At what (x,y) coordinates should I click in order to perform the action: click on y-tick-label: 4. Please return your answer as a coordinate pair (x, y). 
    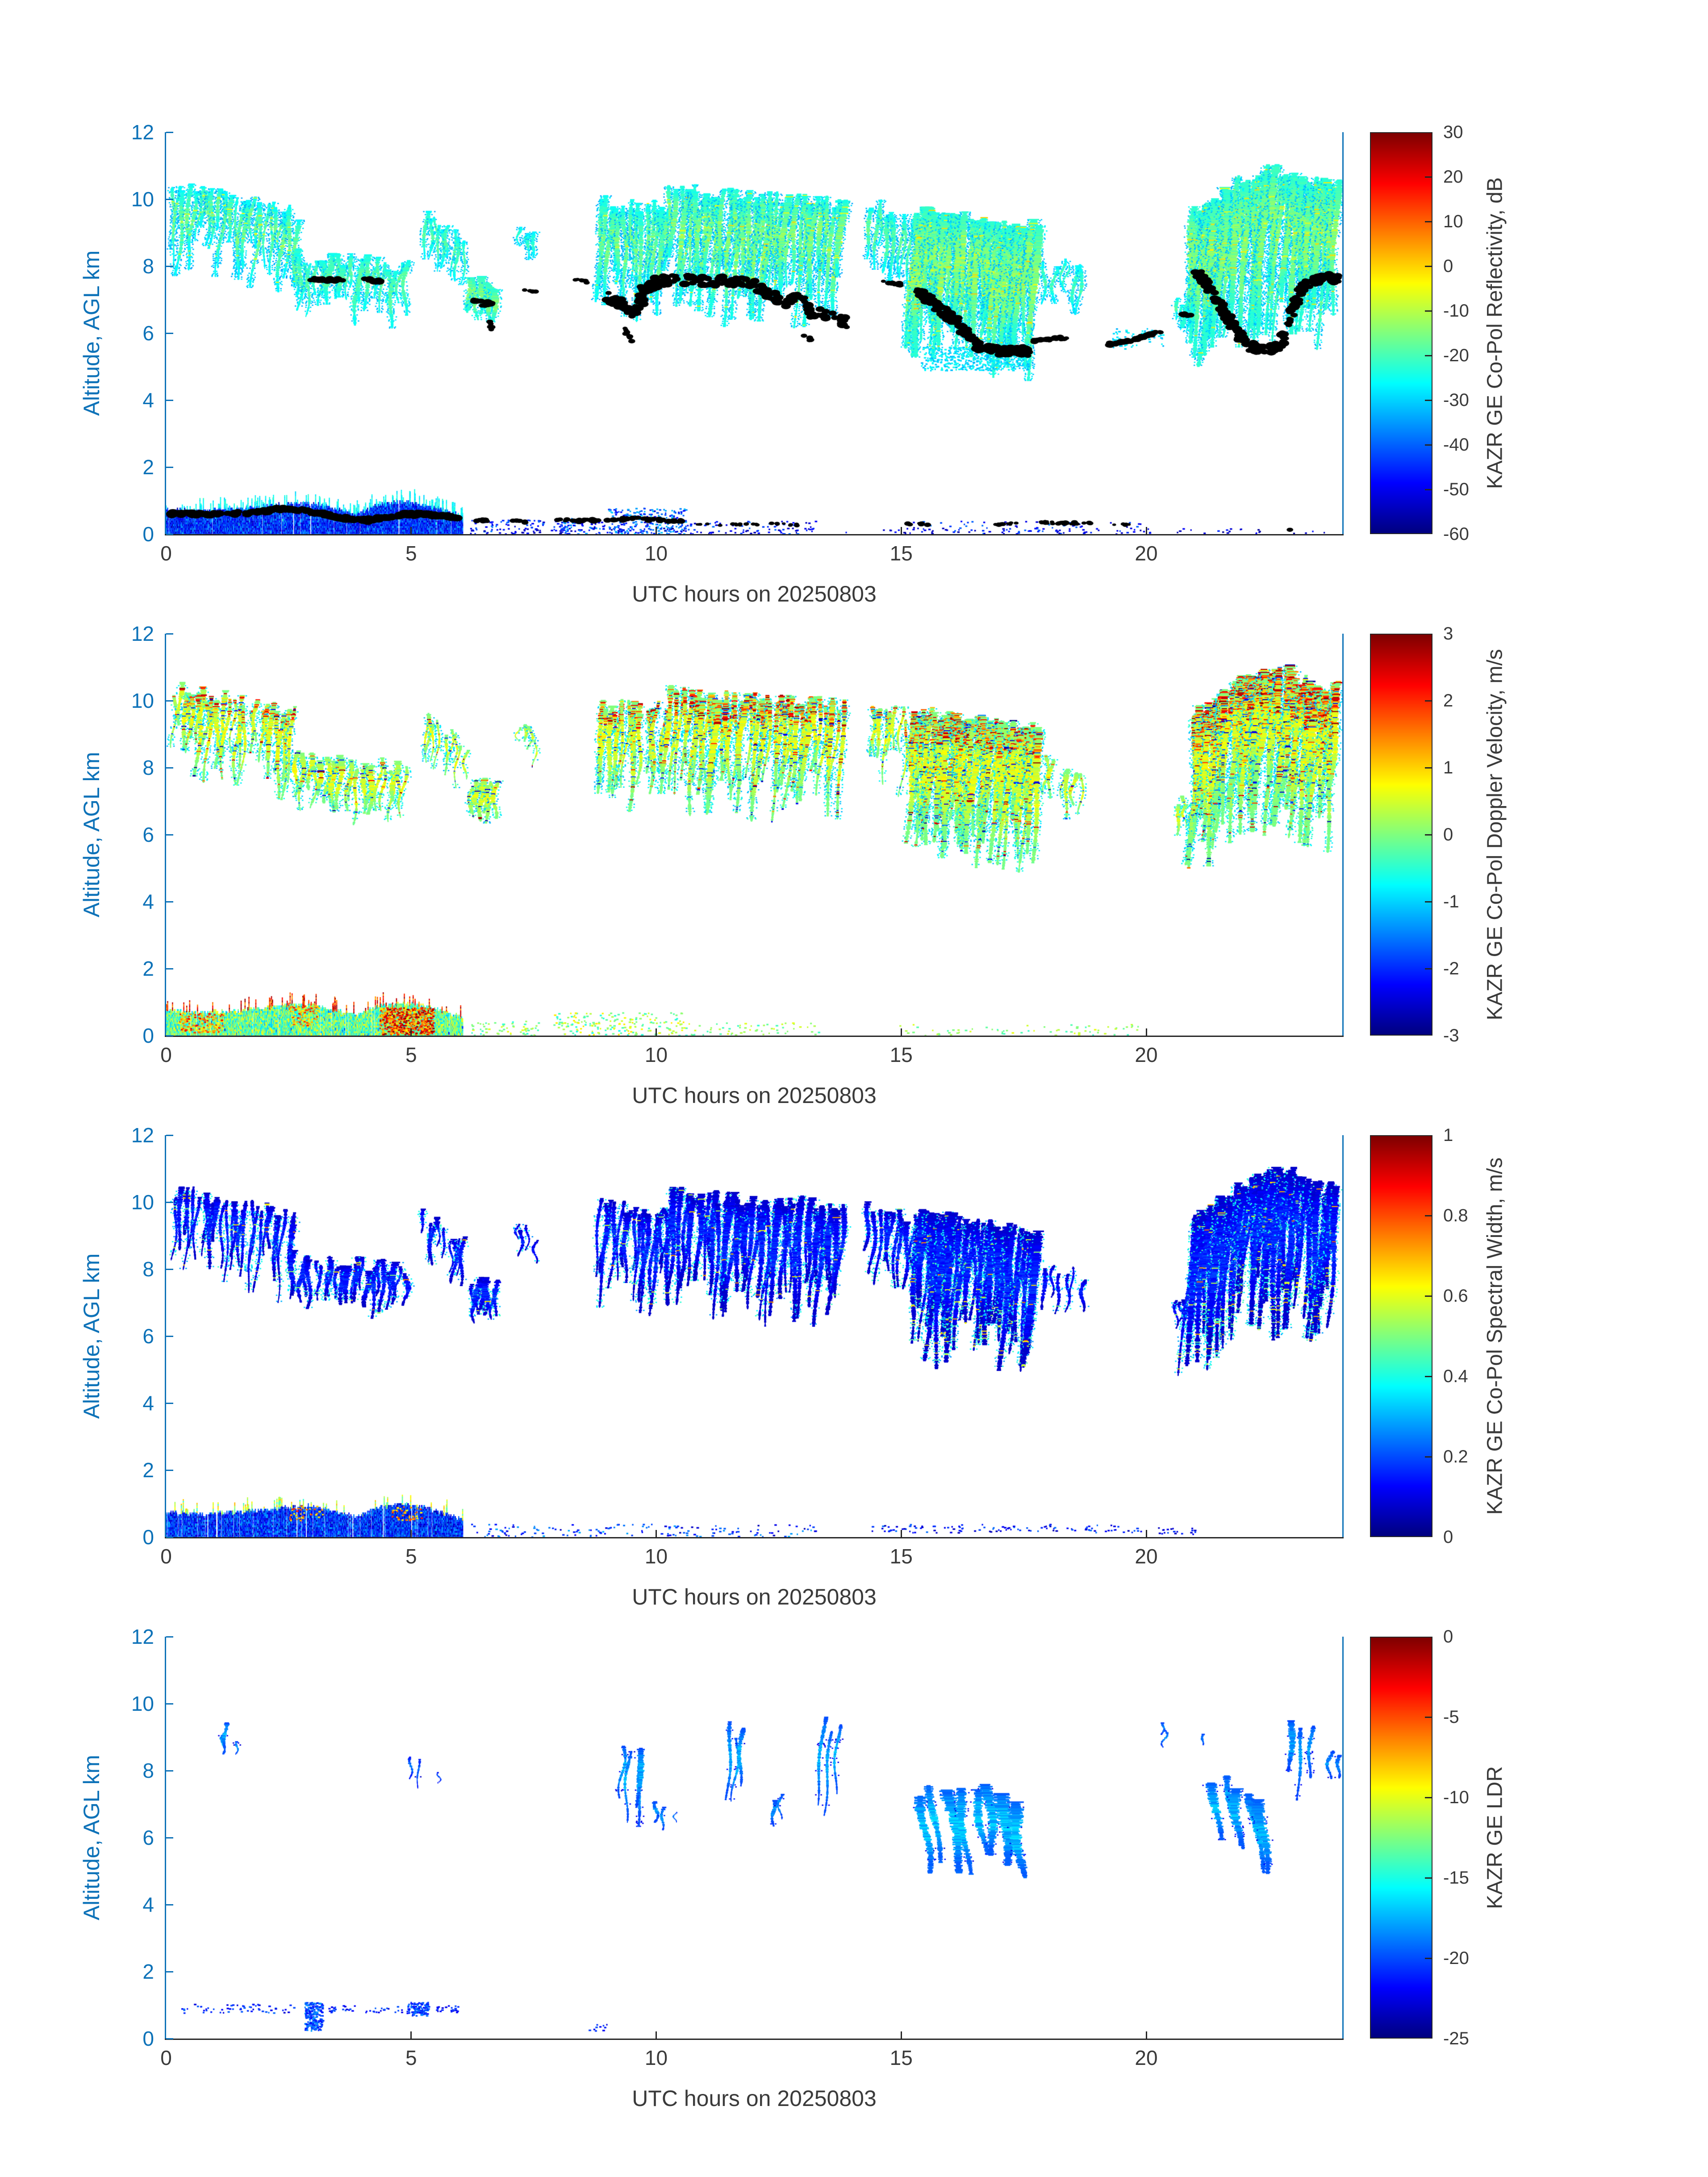
    Looking at the image, I should click on (148, 1904).